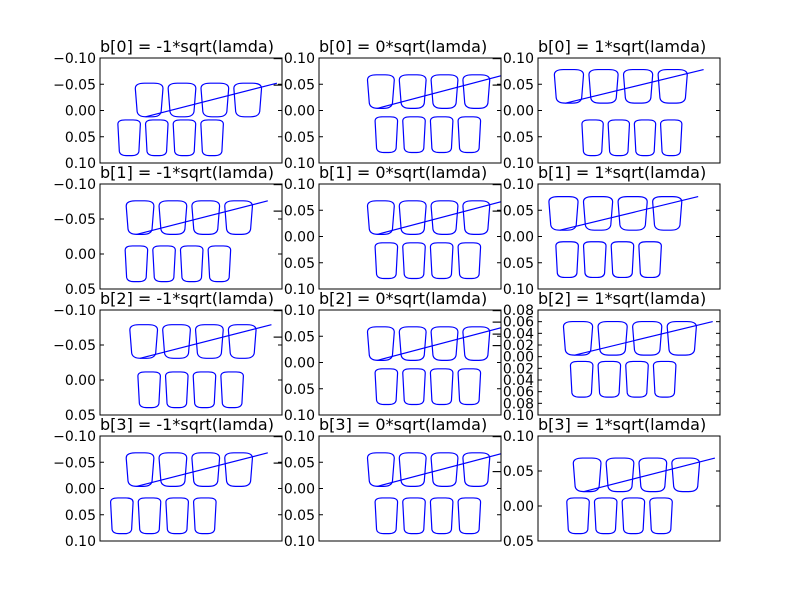 Image resolution: width=800 pixels, height=604 pixels. I want to click on subplot-title: b[0] = -1*sqrt(lamda), so click(187, 46).